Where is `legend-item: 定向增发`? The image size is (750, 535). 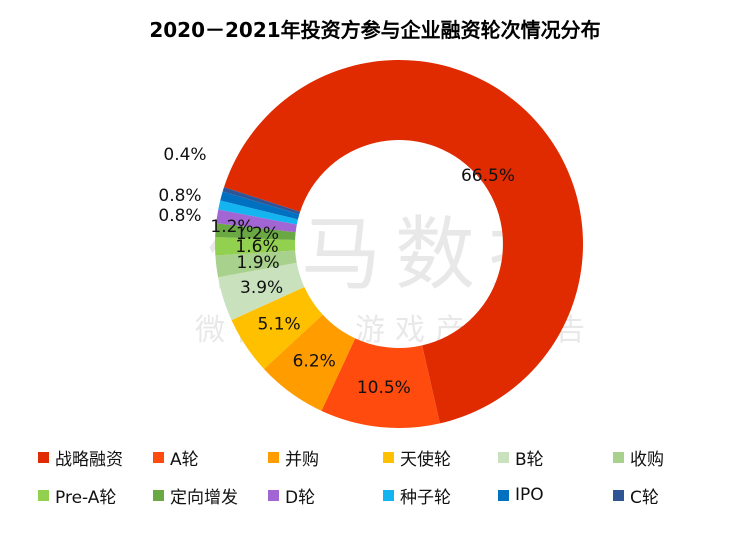
legend-item: 定向增发 is located at coordinates (210, 495).